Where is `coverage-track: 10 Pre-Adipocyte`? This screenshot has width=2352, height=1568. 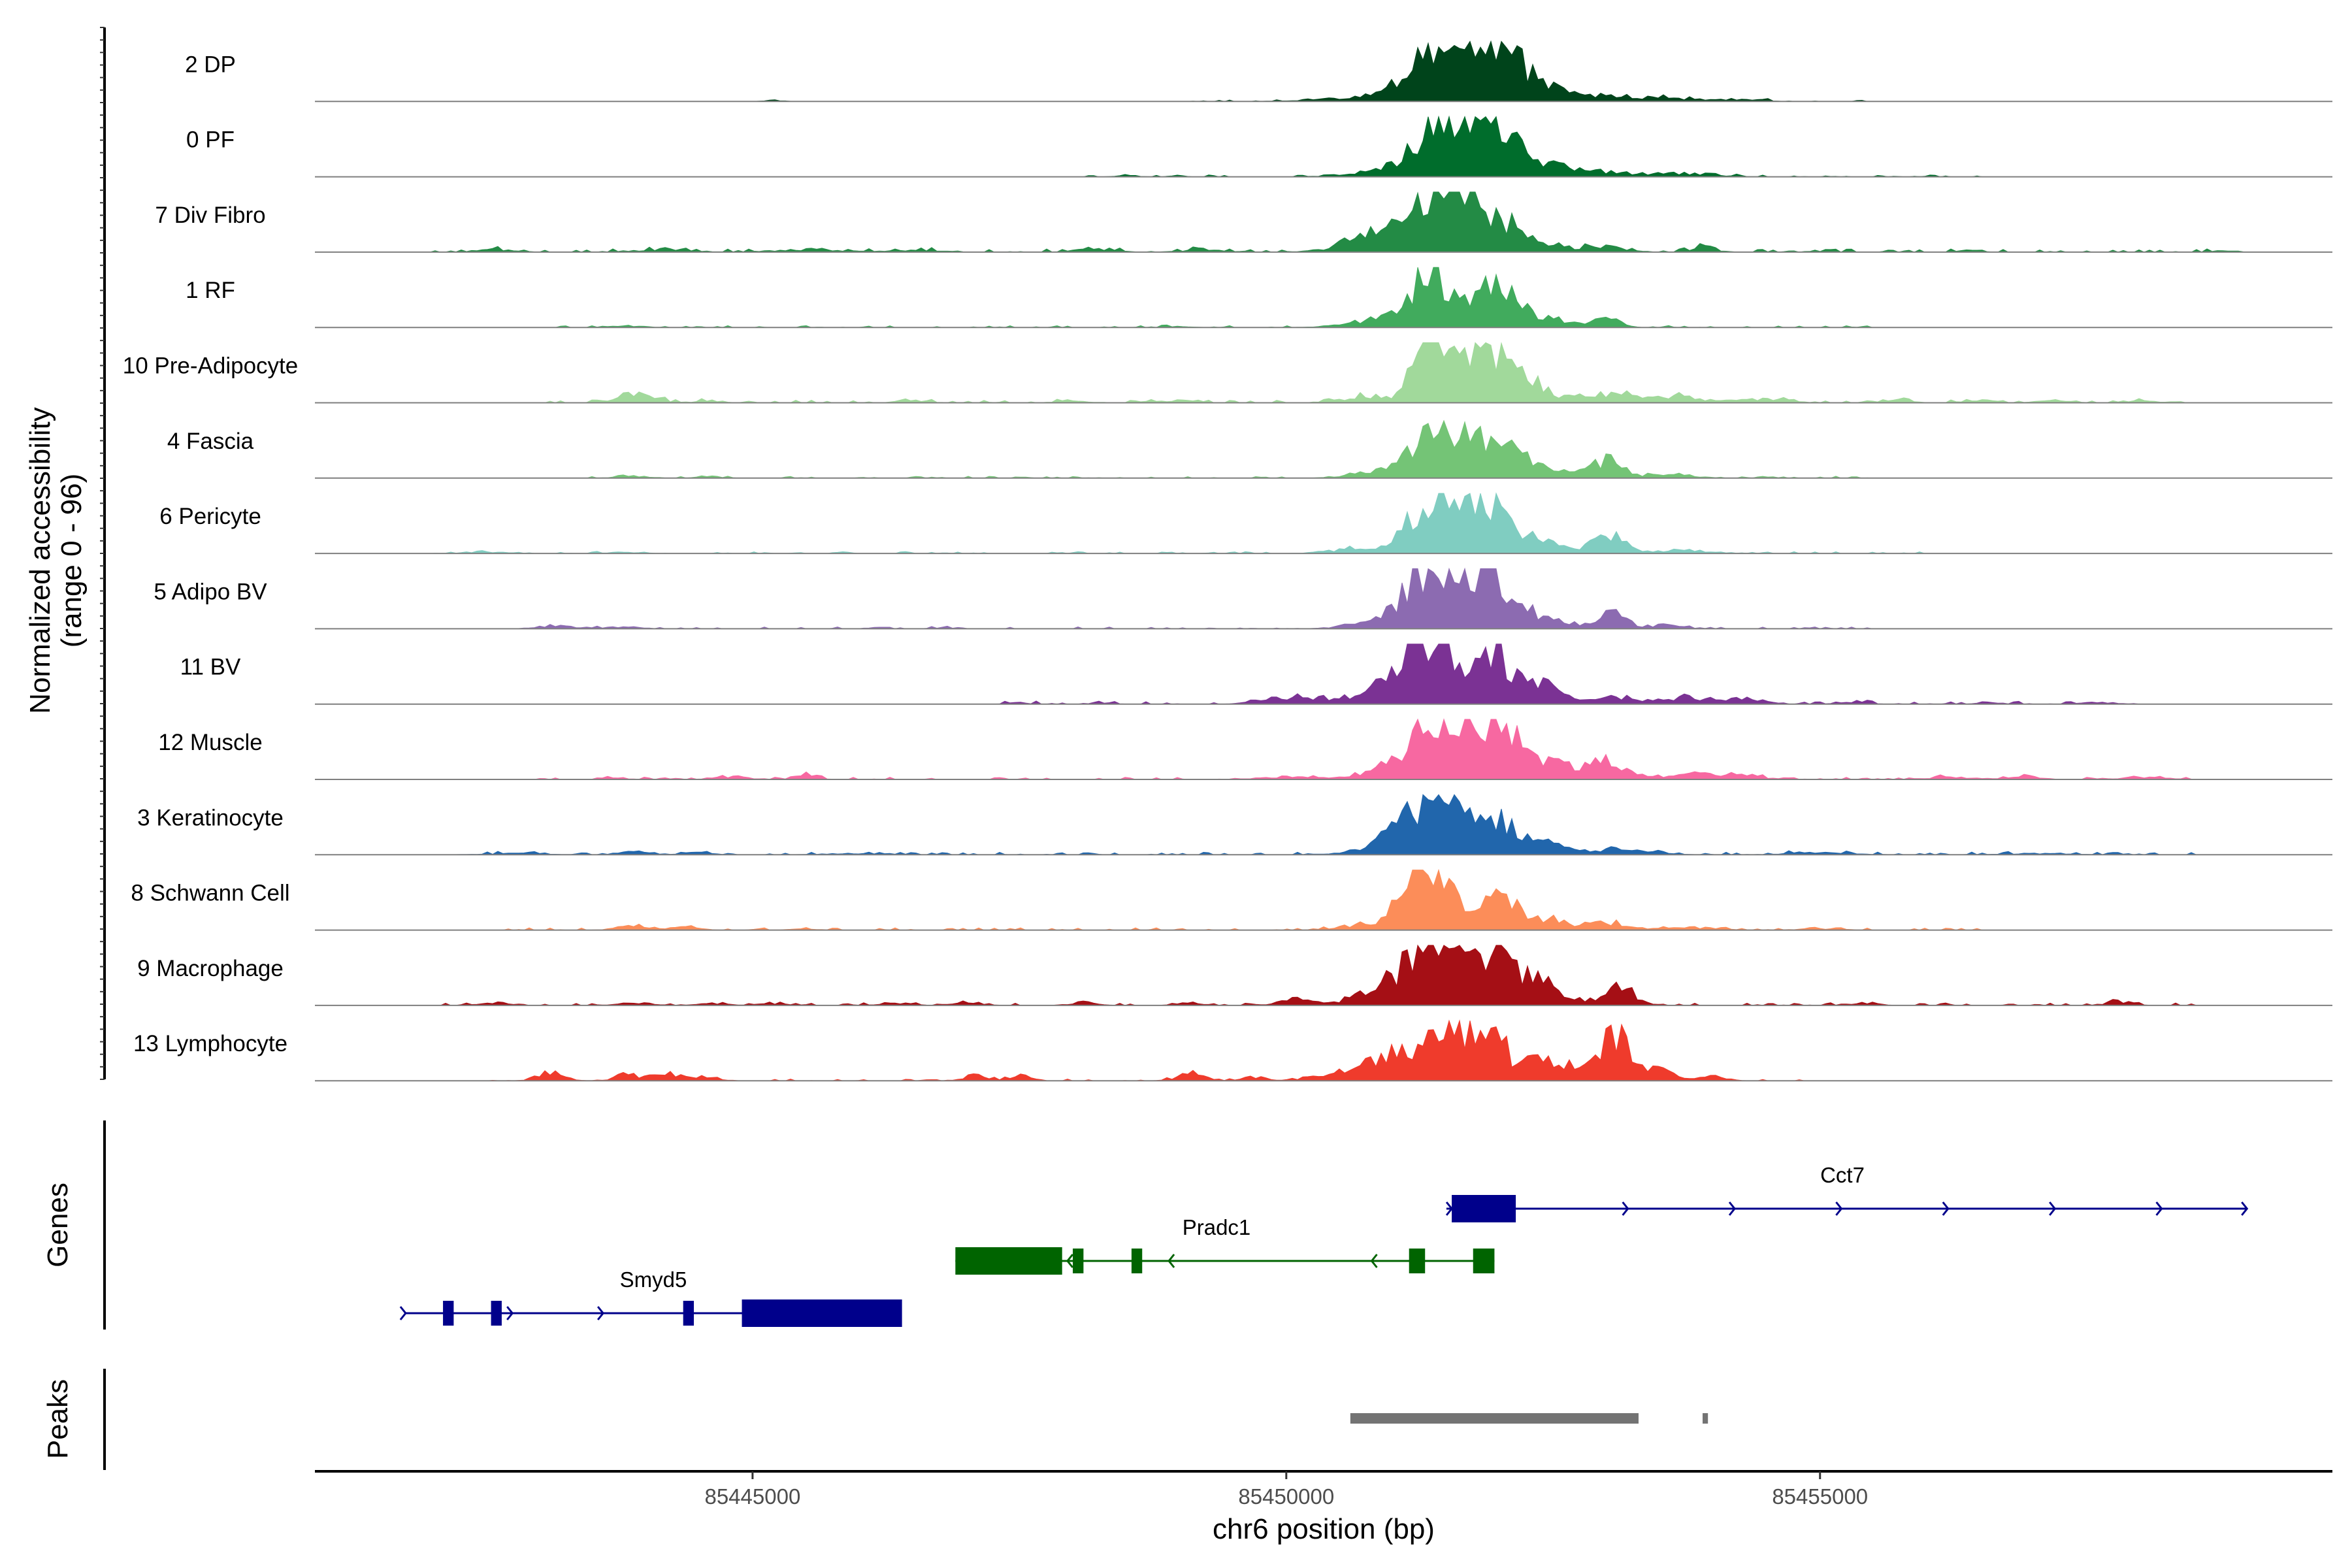 coverage-track: 10 Pre-Adipocyte is located at coordinates (1227, 373).